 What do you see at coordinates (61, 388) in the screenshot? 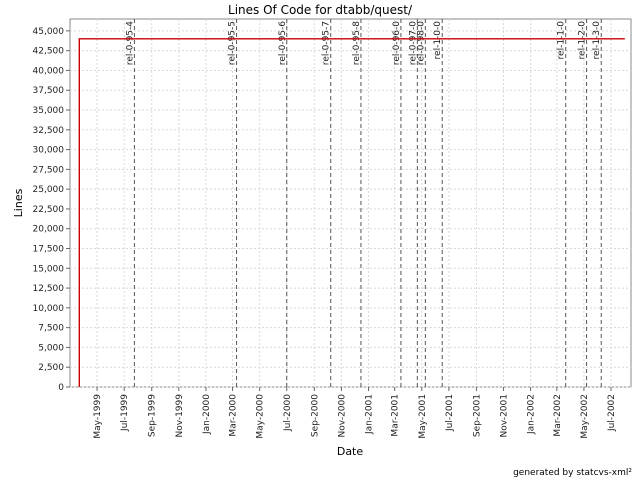
I see `y-tick-label: 0` at bounding box center [61, 388].